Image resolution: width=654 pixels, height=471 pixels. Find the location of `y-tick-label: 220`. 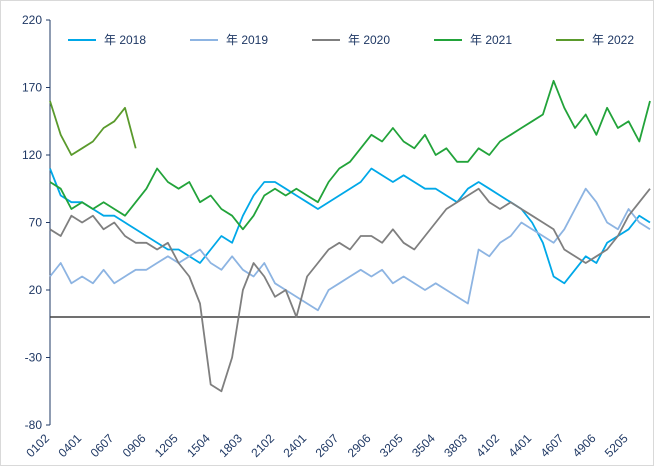

y-tick-label: 220 is located at coordinates (32, 20).